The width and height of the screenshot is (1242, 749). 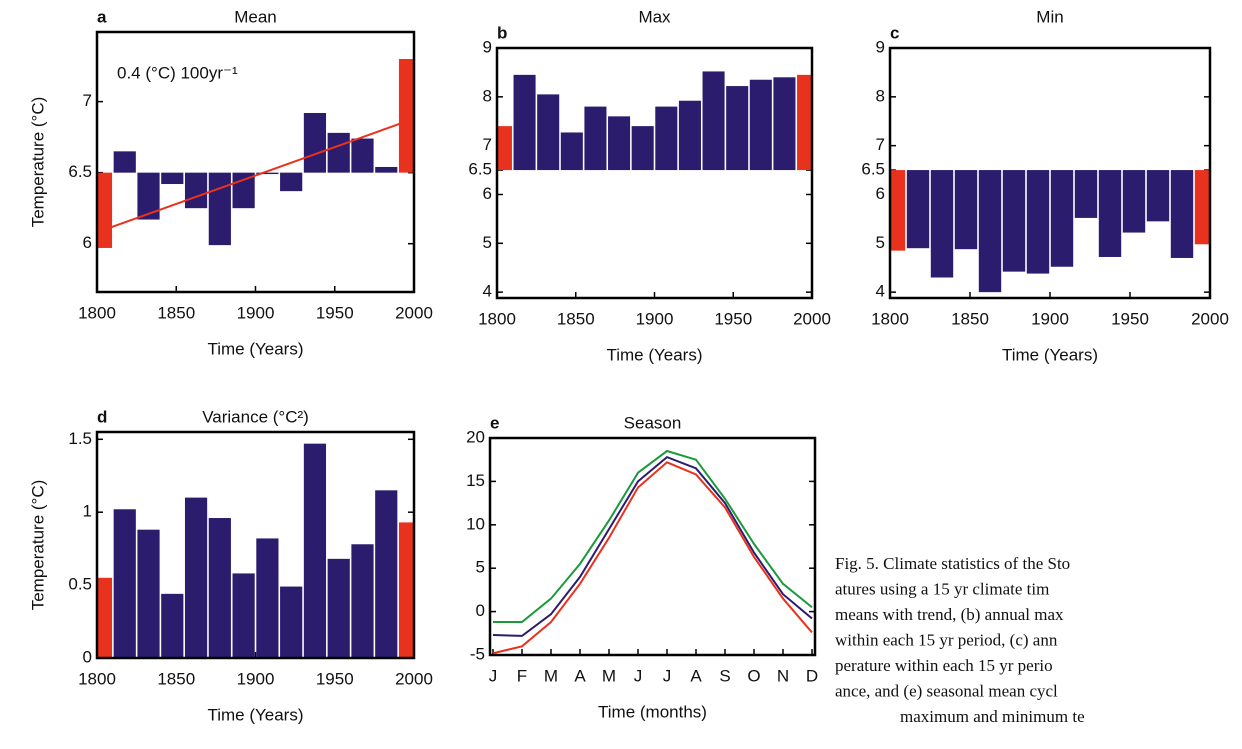 What do you see at coordinates (1049, 16) in the screenshot?
I see `chart-title: Min` at bounding box center [1049, 16].